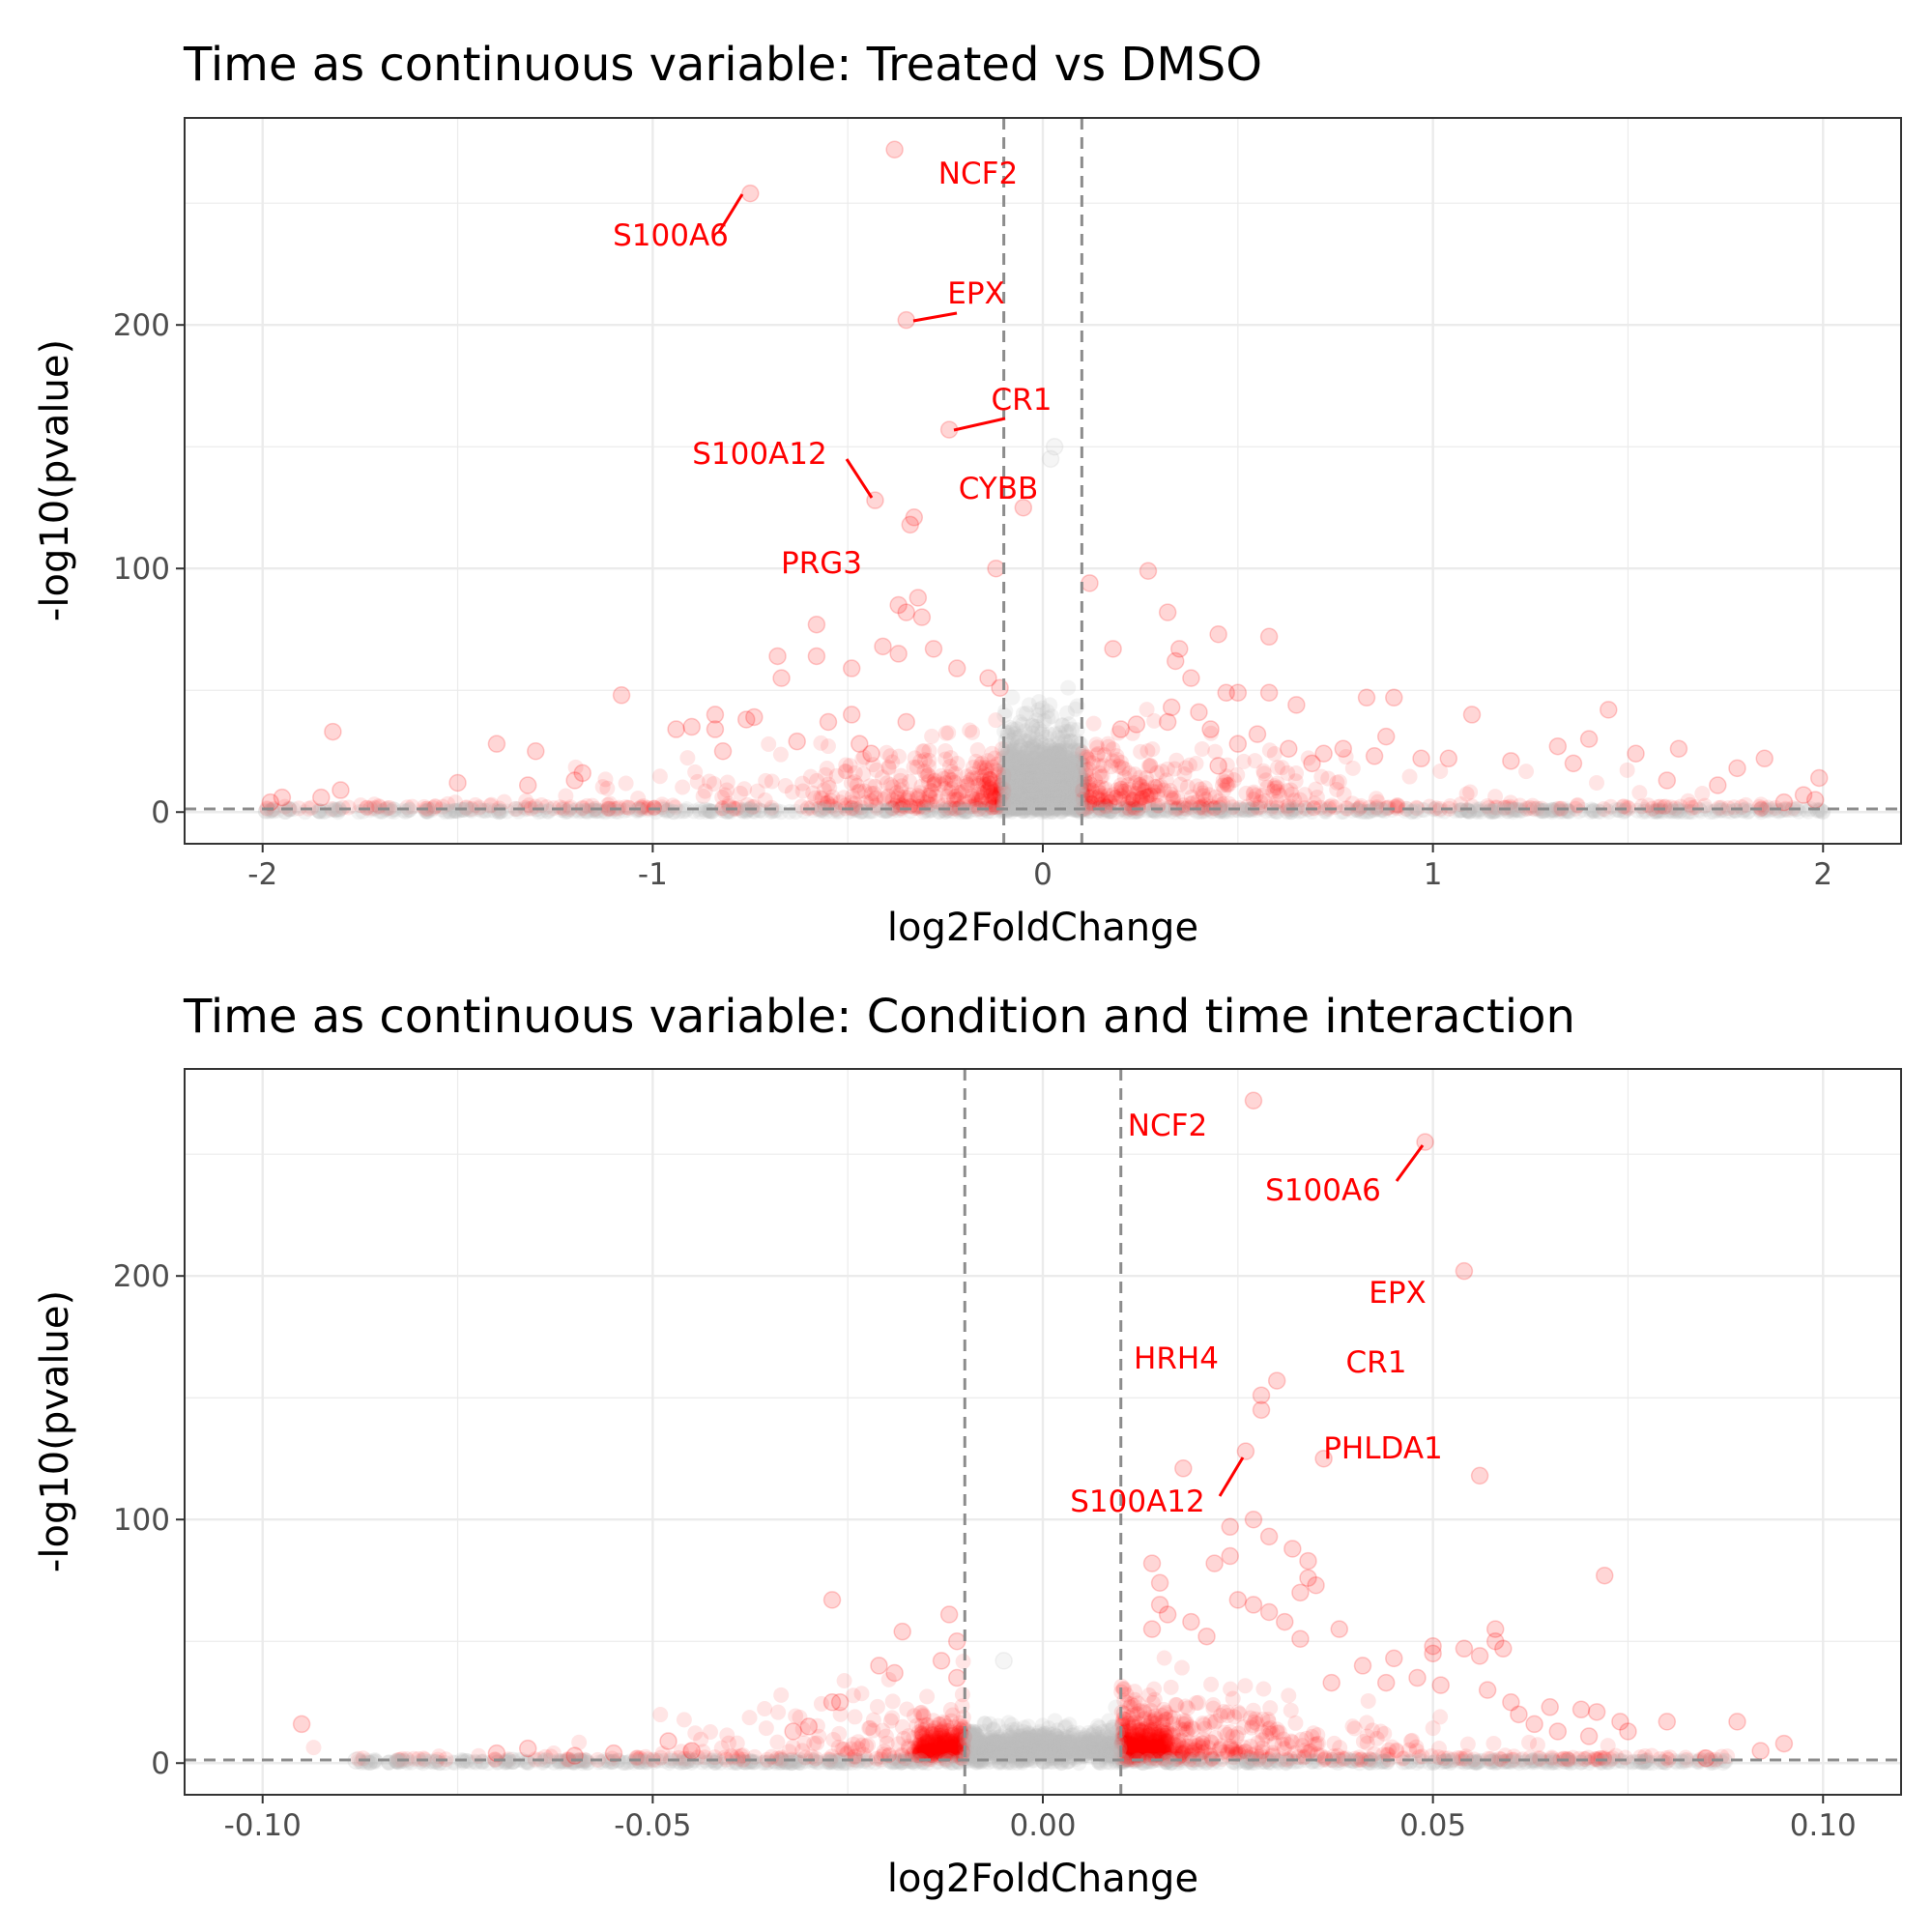 This screenshot has width=1932, height=1932. Describe the element at coordinates (141, 569) in the screenshot. I see `y-tick-label: 100` at that location.